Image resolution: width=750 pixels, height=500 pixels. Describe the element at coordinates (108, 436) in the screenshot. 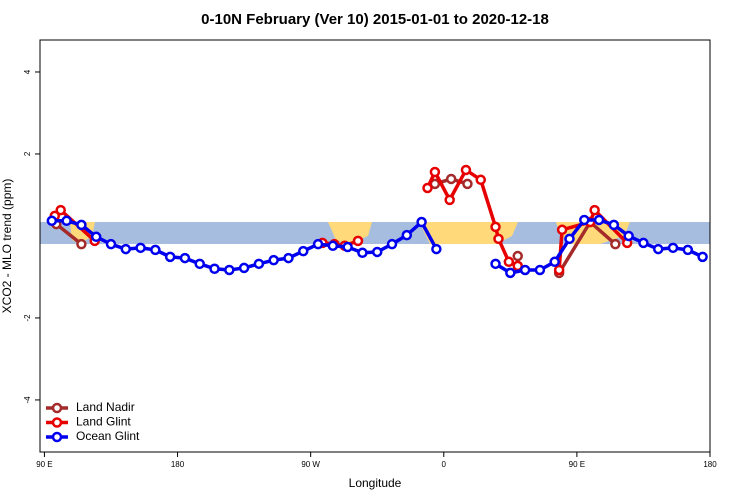

I see `legend-label: Ocean Glint` at that location.